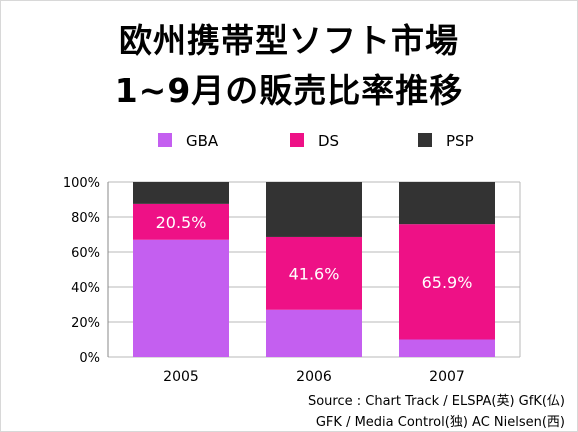 This screenshot has height=432, width=578. What do you see at coordinates (85, 253) in the screenshot?
I see `y-tick-label: 60%` at bounding box center [85, 253].